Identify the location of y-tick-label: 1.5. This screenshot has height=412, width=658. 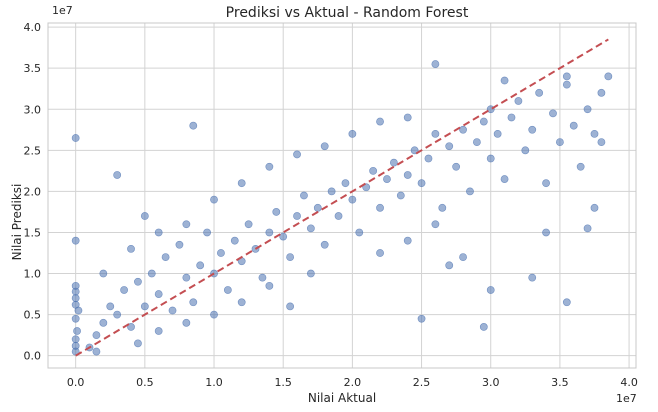
(33, 232).